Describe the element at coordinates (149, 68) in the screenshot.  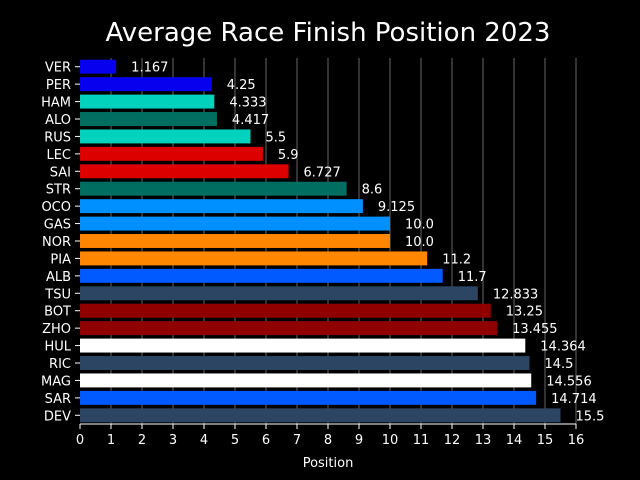
I see `value-label-ver: 1.167` at that location.